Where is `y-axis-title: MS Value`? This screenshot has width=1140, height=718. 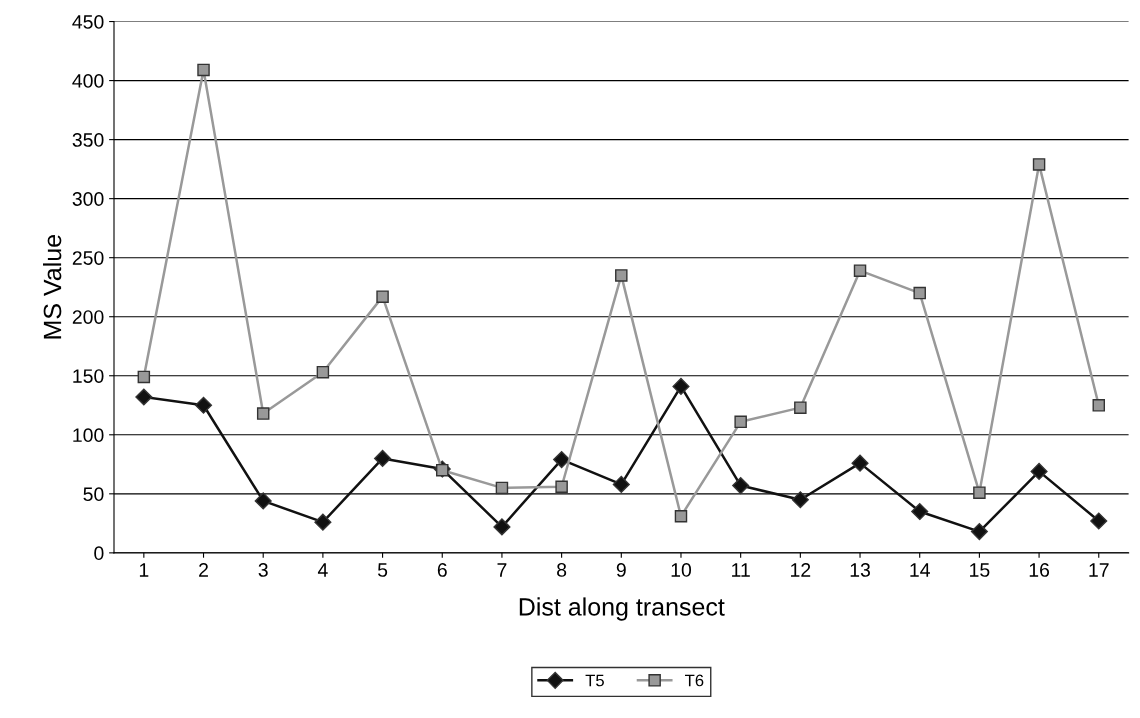 y-axis-title: MS Value is located at coordinates (52, 287).